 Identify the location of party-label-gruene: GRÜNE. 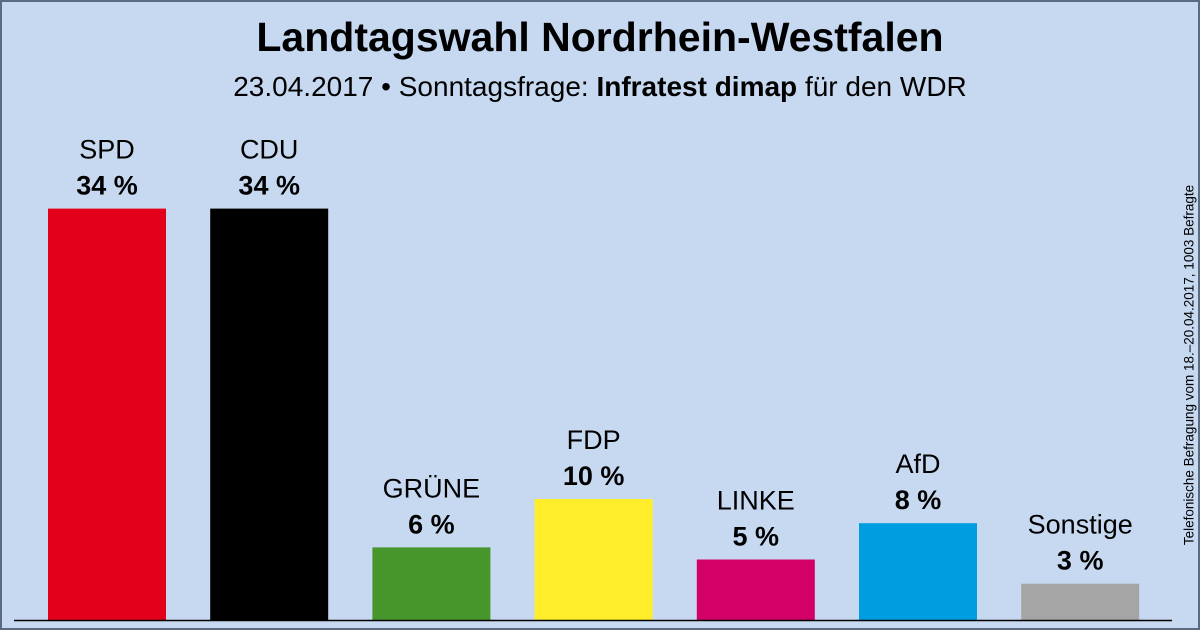
(432, 488).